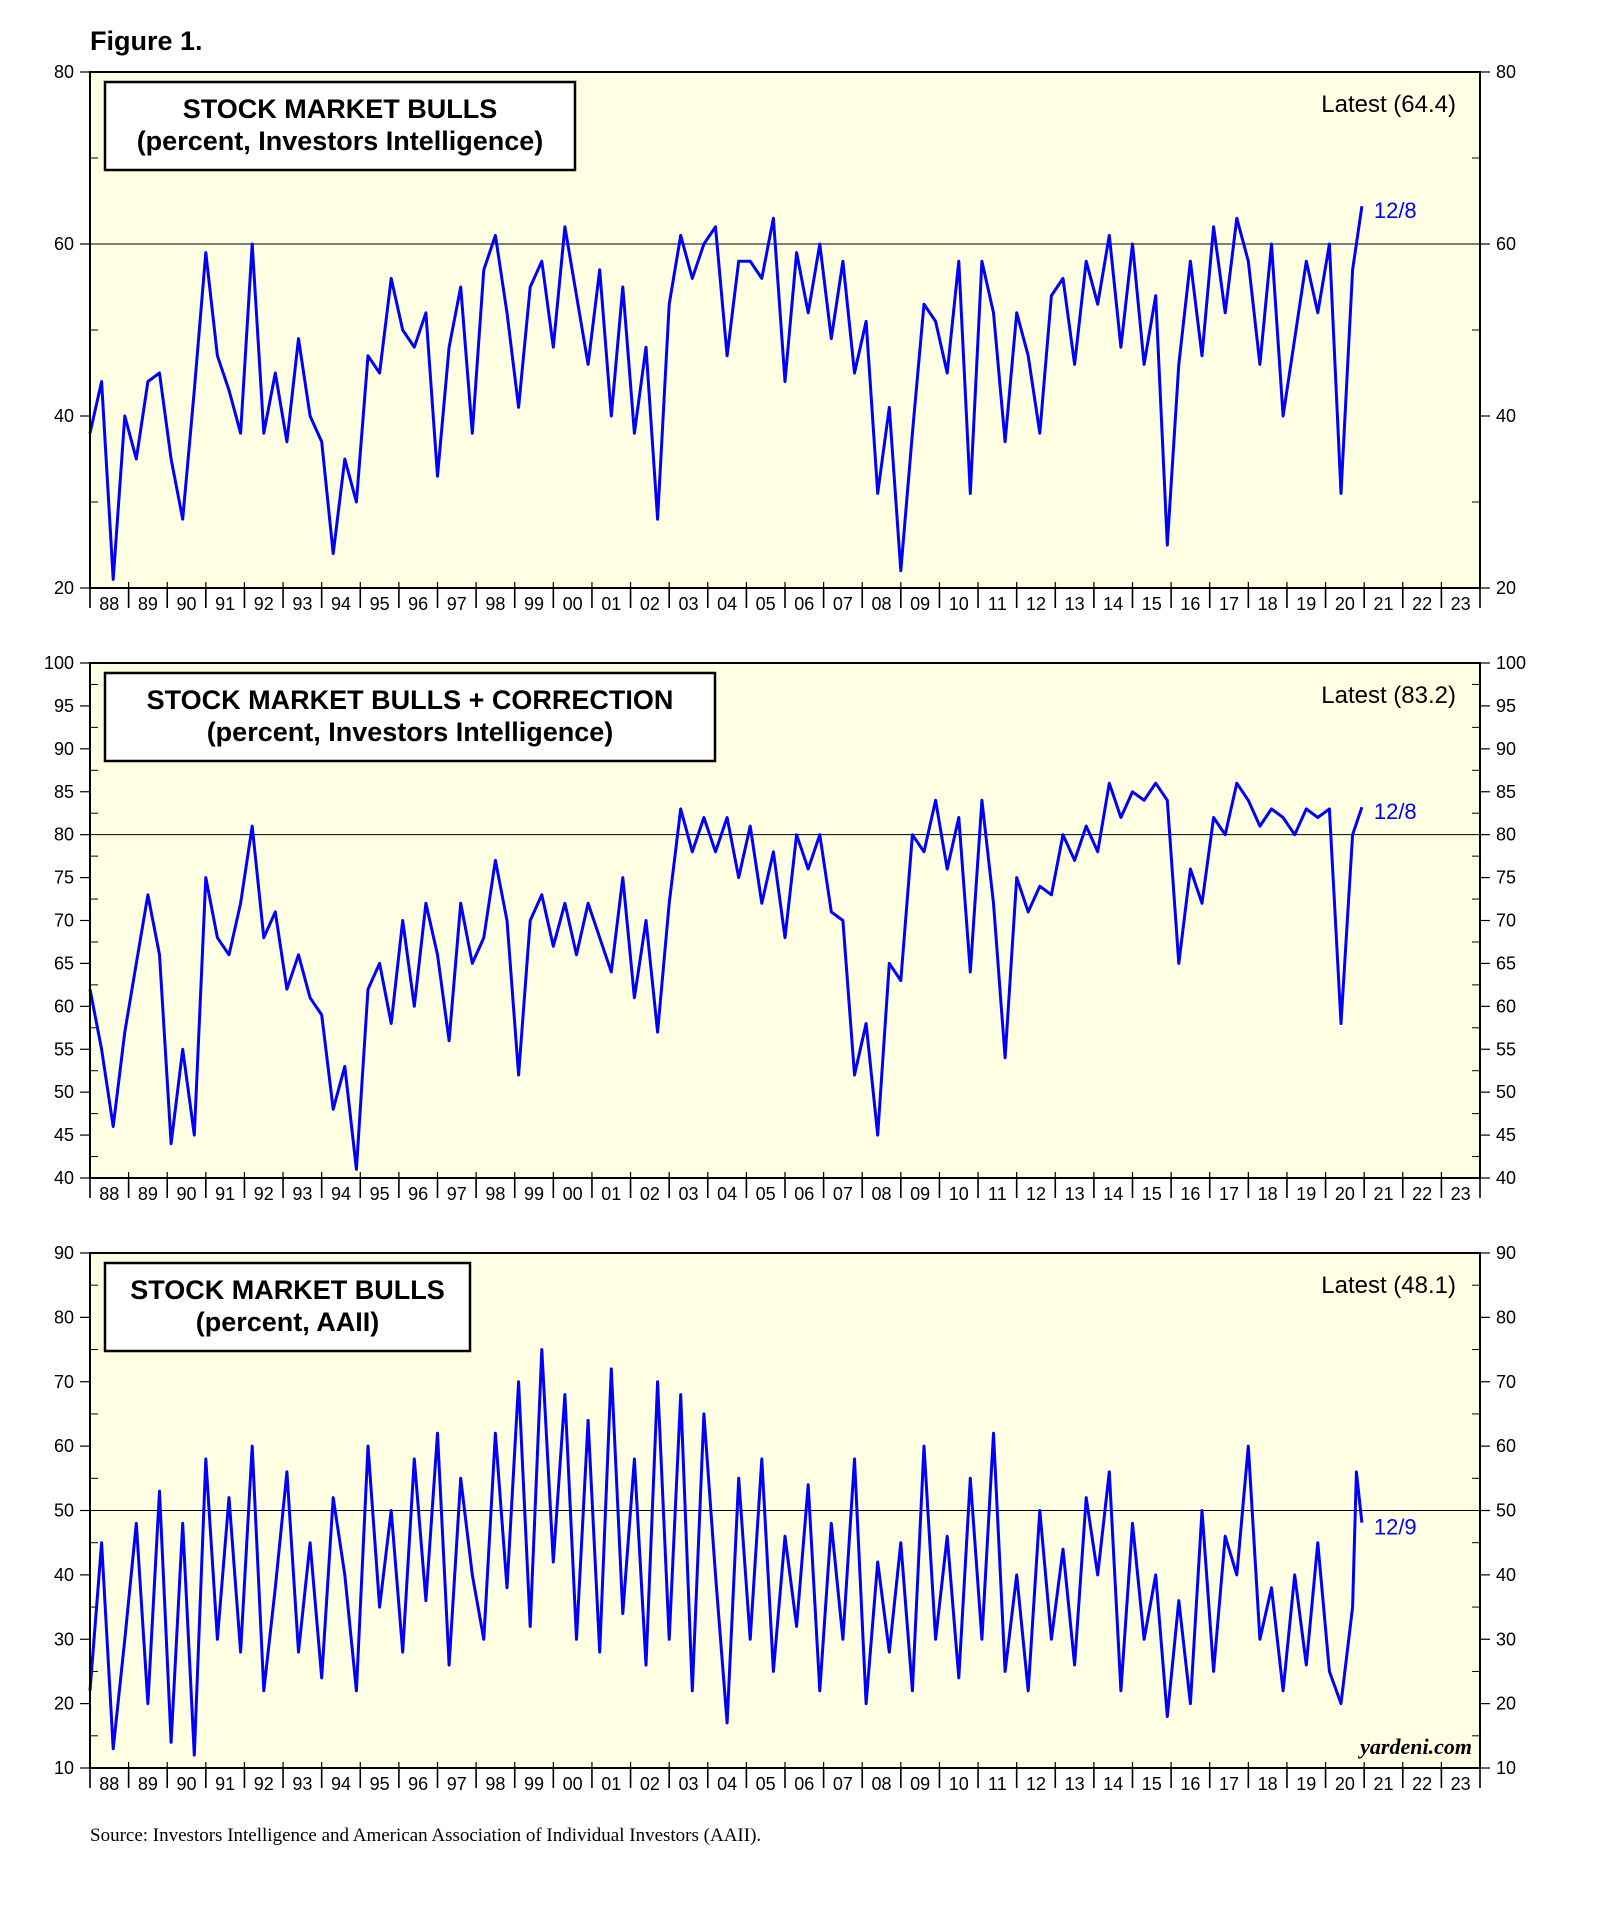 This screenshot has width=1610, height=1912. What do you see at coordinates (340, 109) in the screenshot?
I see `chart-title: STOCK MARKET BULLS` at bounding box center [340, 109].